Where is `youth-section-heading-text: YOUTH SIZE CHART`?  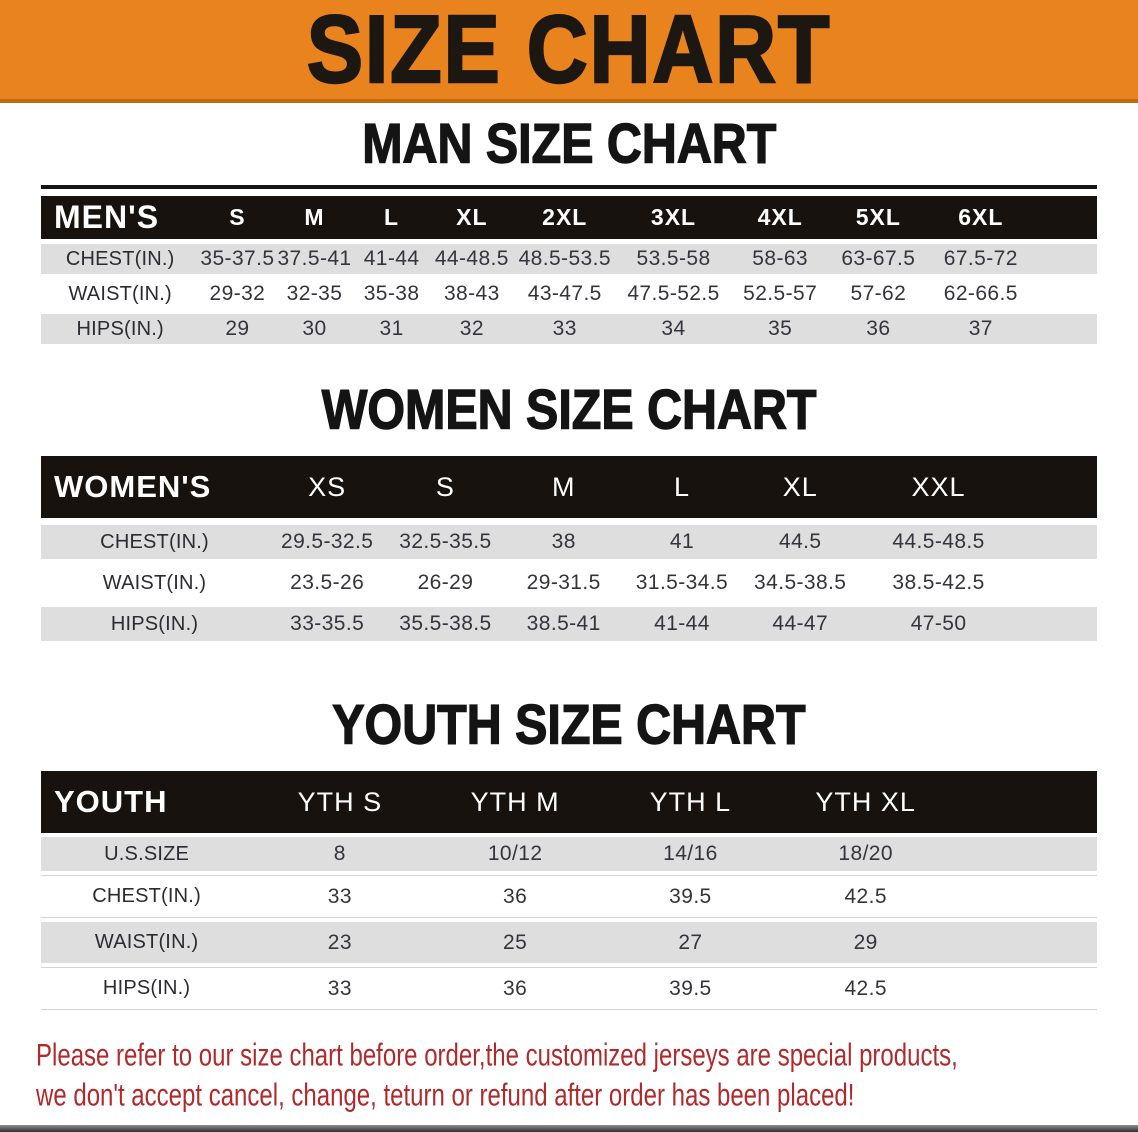 youth-section-heading-text: YOUTH SIZE CHART is located at coordinates (569, 724).